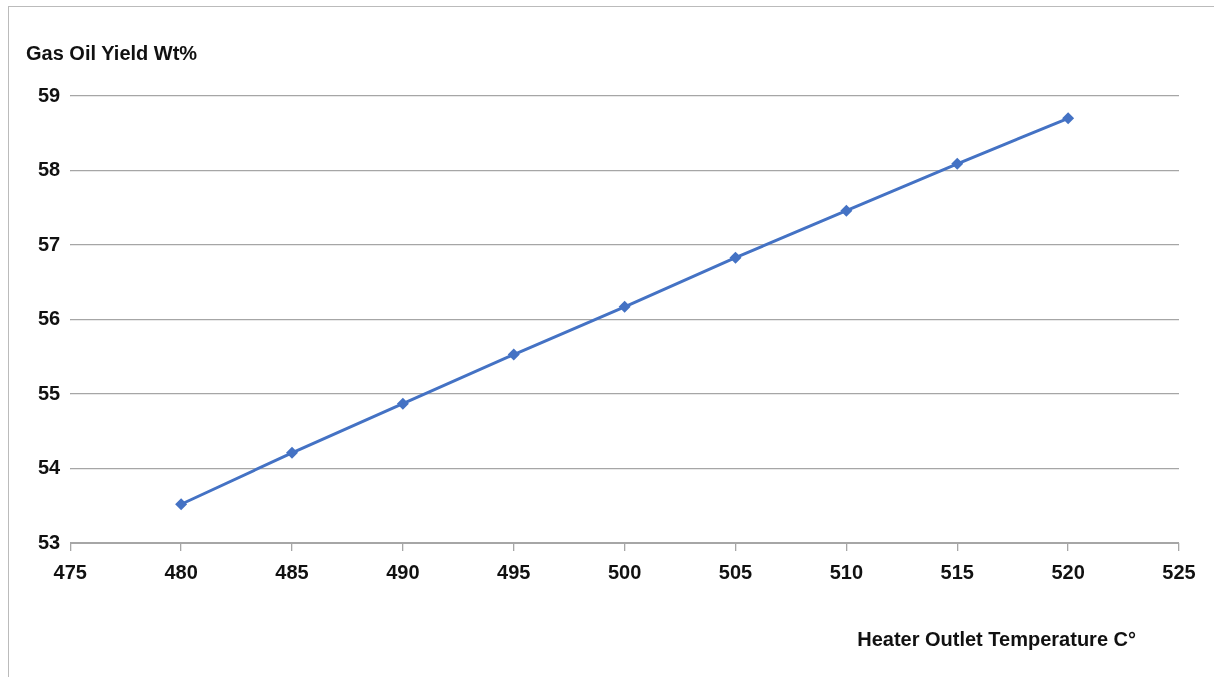 Image resolution: width=1214 pixels, height=677 pixels. What do you see at coordinates (112, 53) in the screenshot?
I see `y-axis-title: Gas Oil Yield Wt%` at bounding box center [112, 53].